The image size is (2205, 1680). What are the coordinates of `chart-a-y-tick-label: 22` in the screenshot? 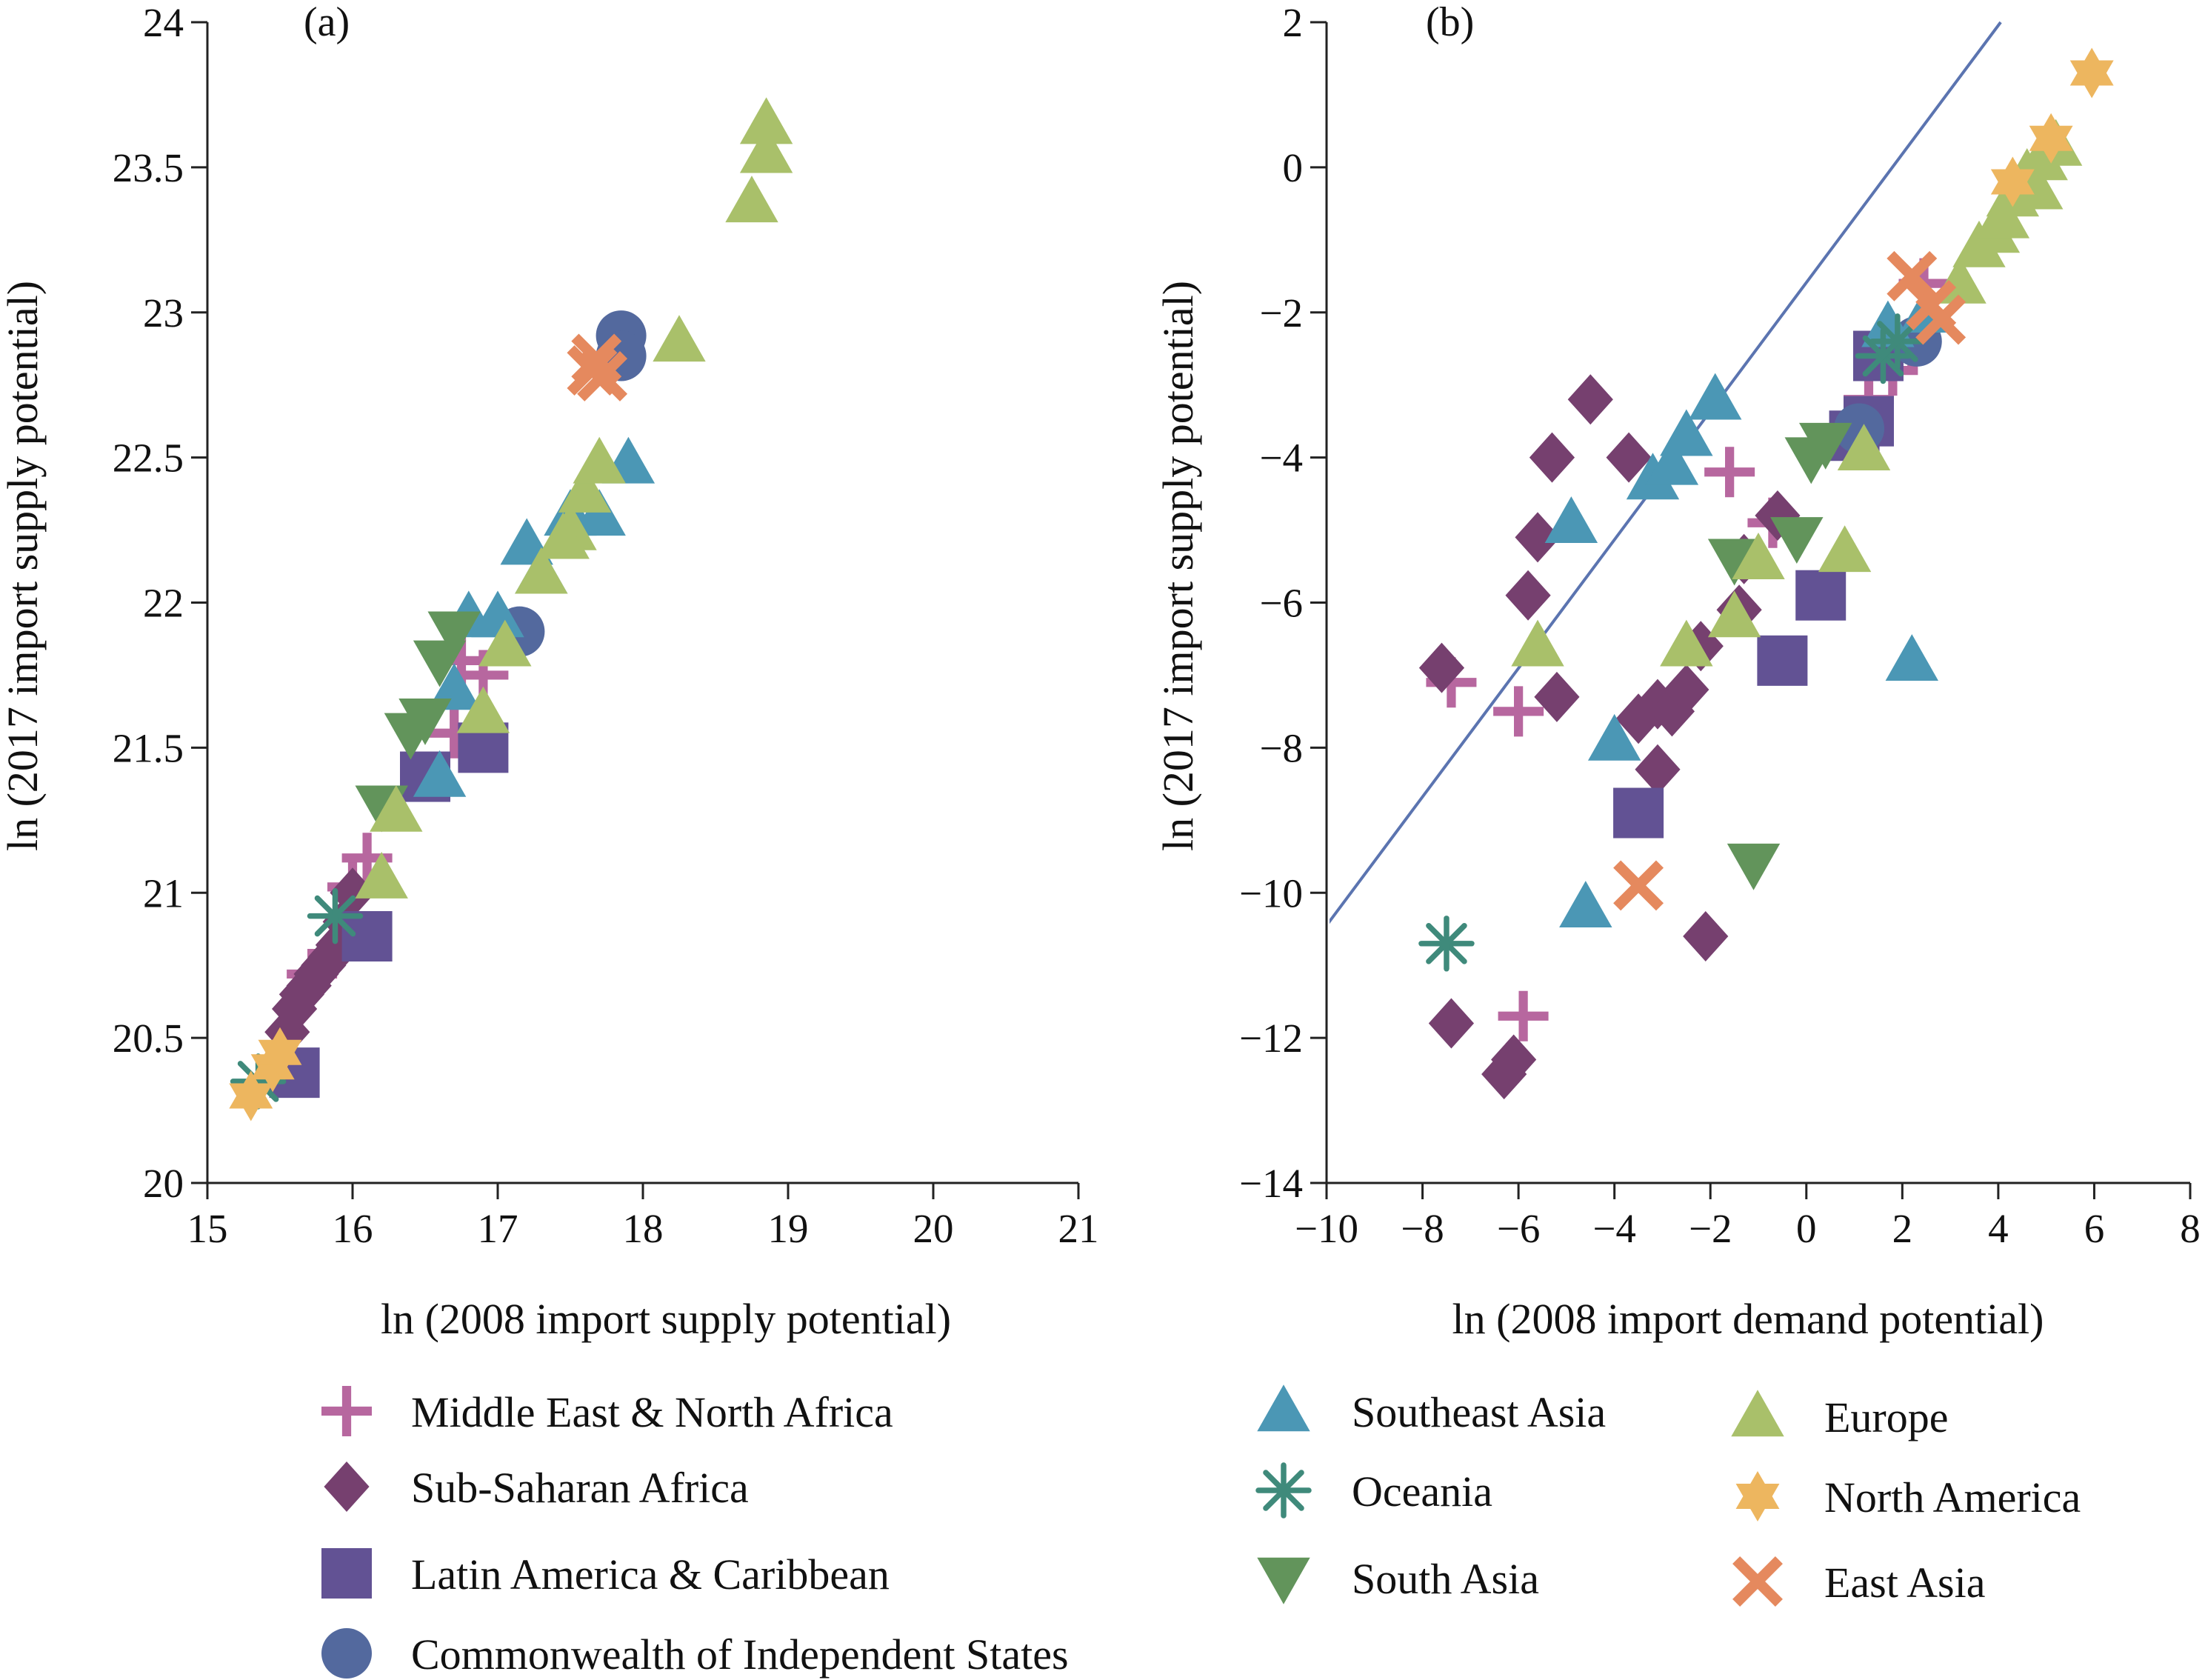 It's located at (163, 603).